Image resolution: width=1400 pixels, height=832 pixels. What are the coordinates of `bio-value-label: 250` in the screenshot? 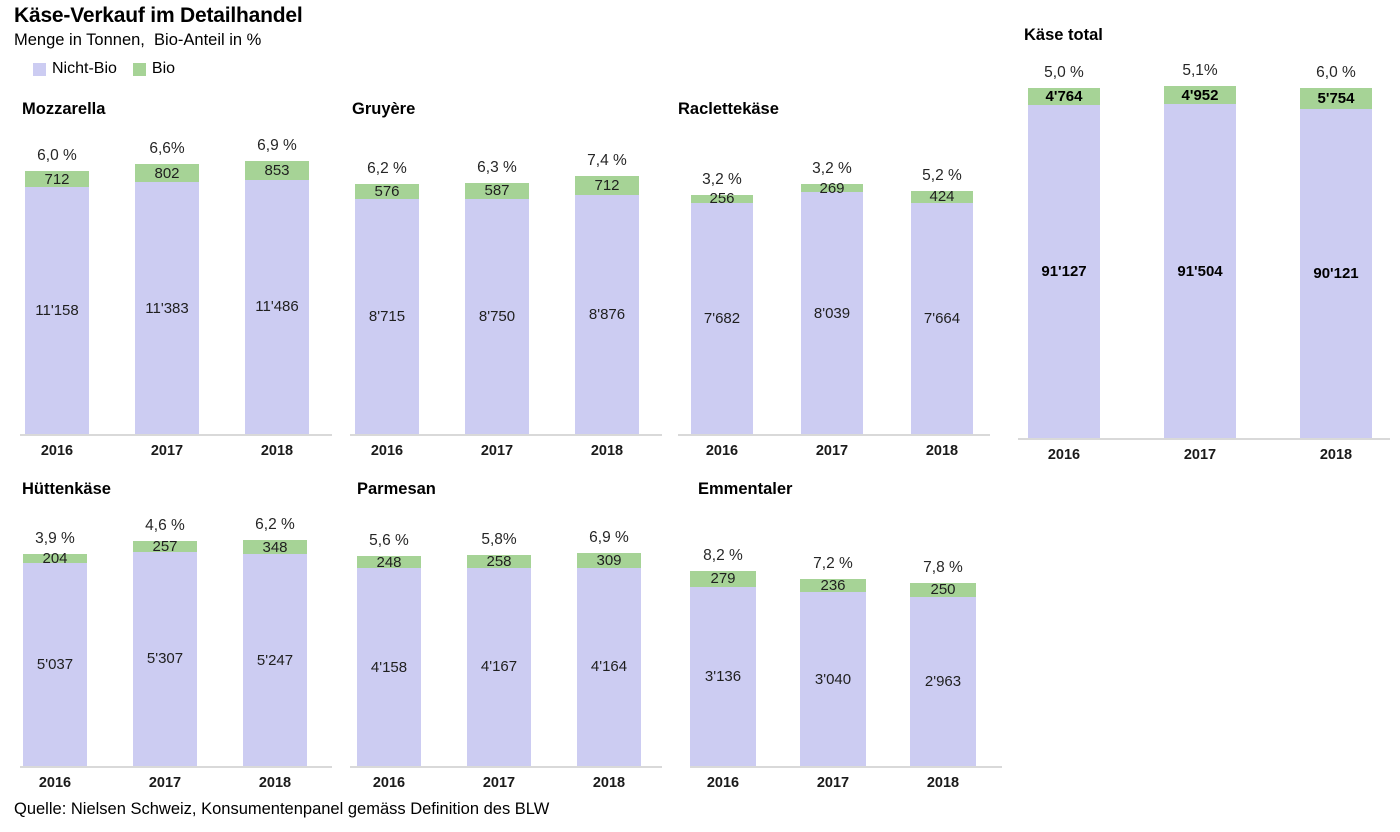 It's located at (943, 590).